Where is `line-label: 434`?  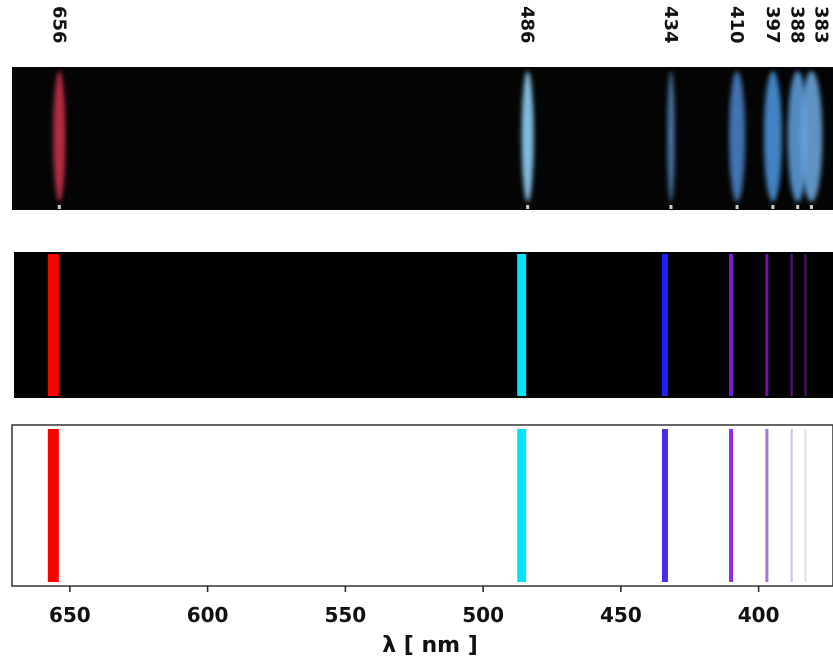 line-label: 434 is located at coordinates (670, 25).